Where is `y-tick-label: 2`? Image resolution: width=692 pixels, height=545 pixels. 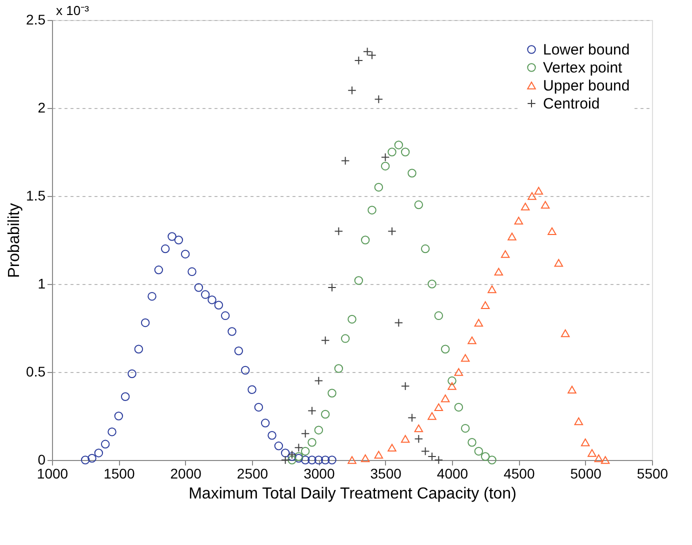
y-tick-label: 2 is located at coordinates (42, 108).